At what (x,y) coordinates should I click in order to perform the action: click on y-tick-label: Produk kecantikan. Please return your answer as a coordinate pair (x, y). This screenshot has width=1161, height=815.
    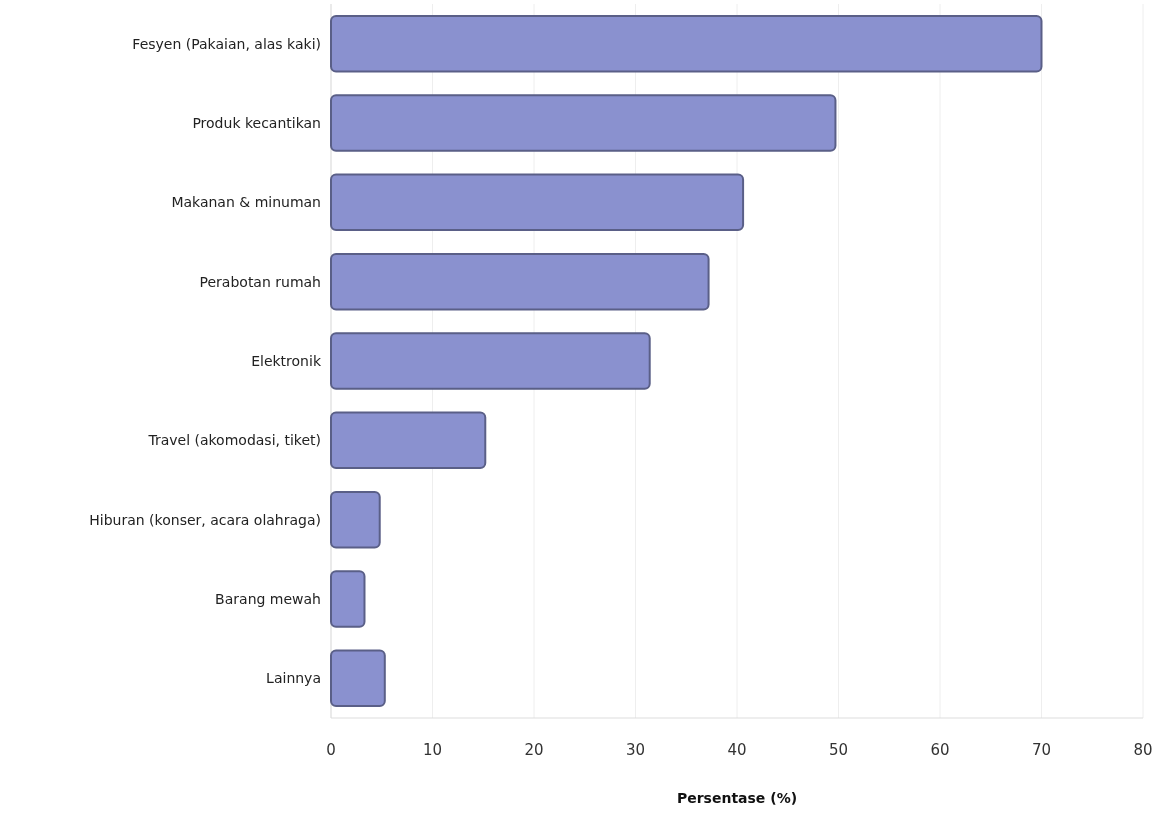
    Looking at the image, I should click on (256, 122).